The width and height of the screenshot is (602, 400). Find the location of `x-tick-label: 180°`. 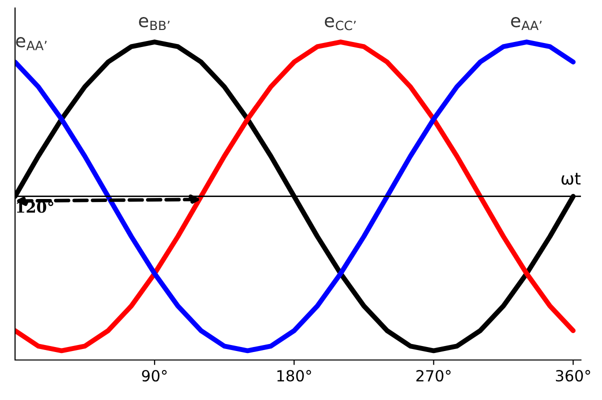

x-tick-label: 180° is located at coordinates (294, 376).